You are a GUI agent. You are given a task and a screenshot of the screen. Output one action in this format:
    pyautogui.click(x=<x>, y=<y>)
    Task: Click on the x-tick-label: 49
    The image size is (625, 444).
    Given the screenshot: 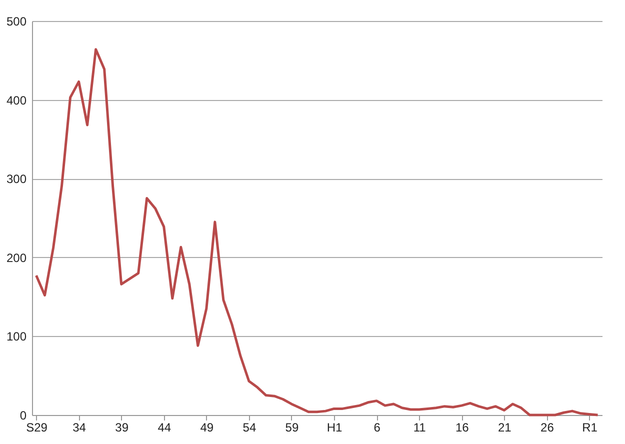 What is the action you would take?
    pyautogui.click(x=207, y=427)
    